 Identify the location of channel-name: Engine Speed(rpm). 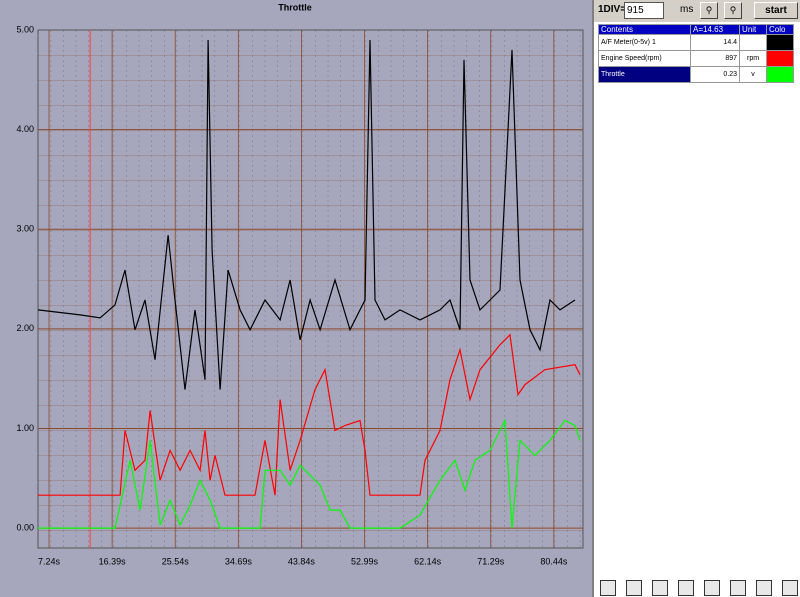
(644, 58).